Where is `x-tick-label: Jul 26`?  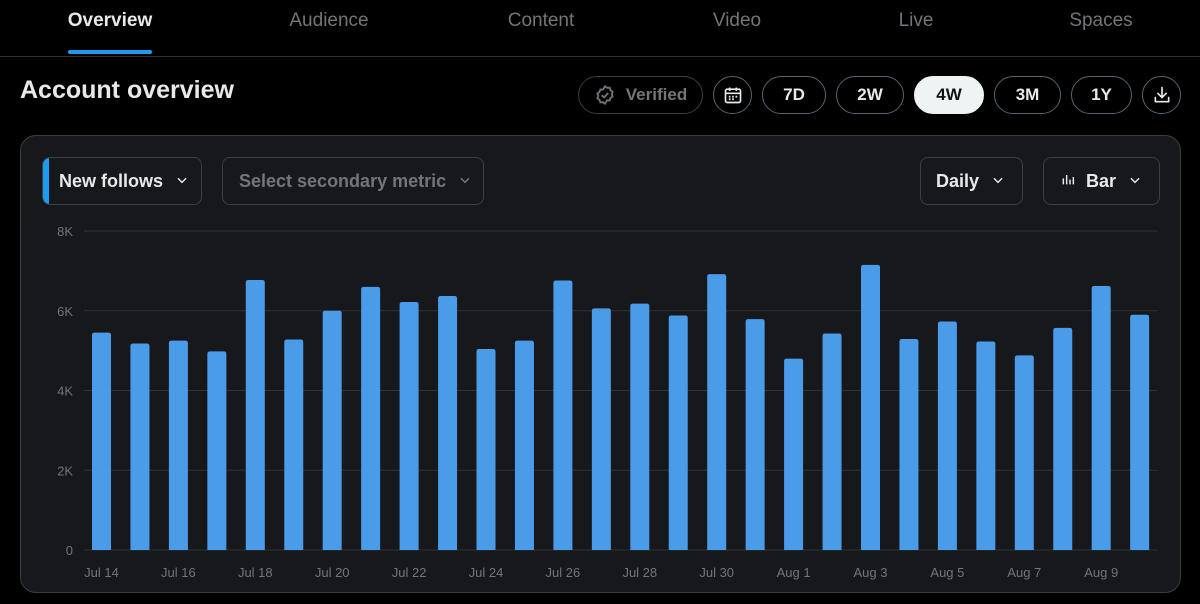 x-tick-label: Jul 26 is located at coordinates (563, 572).